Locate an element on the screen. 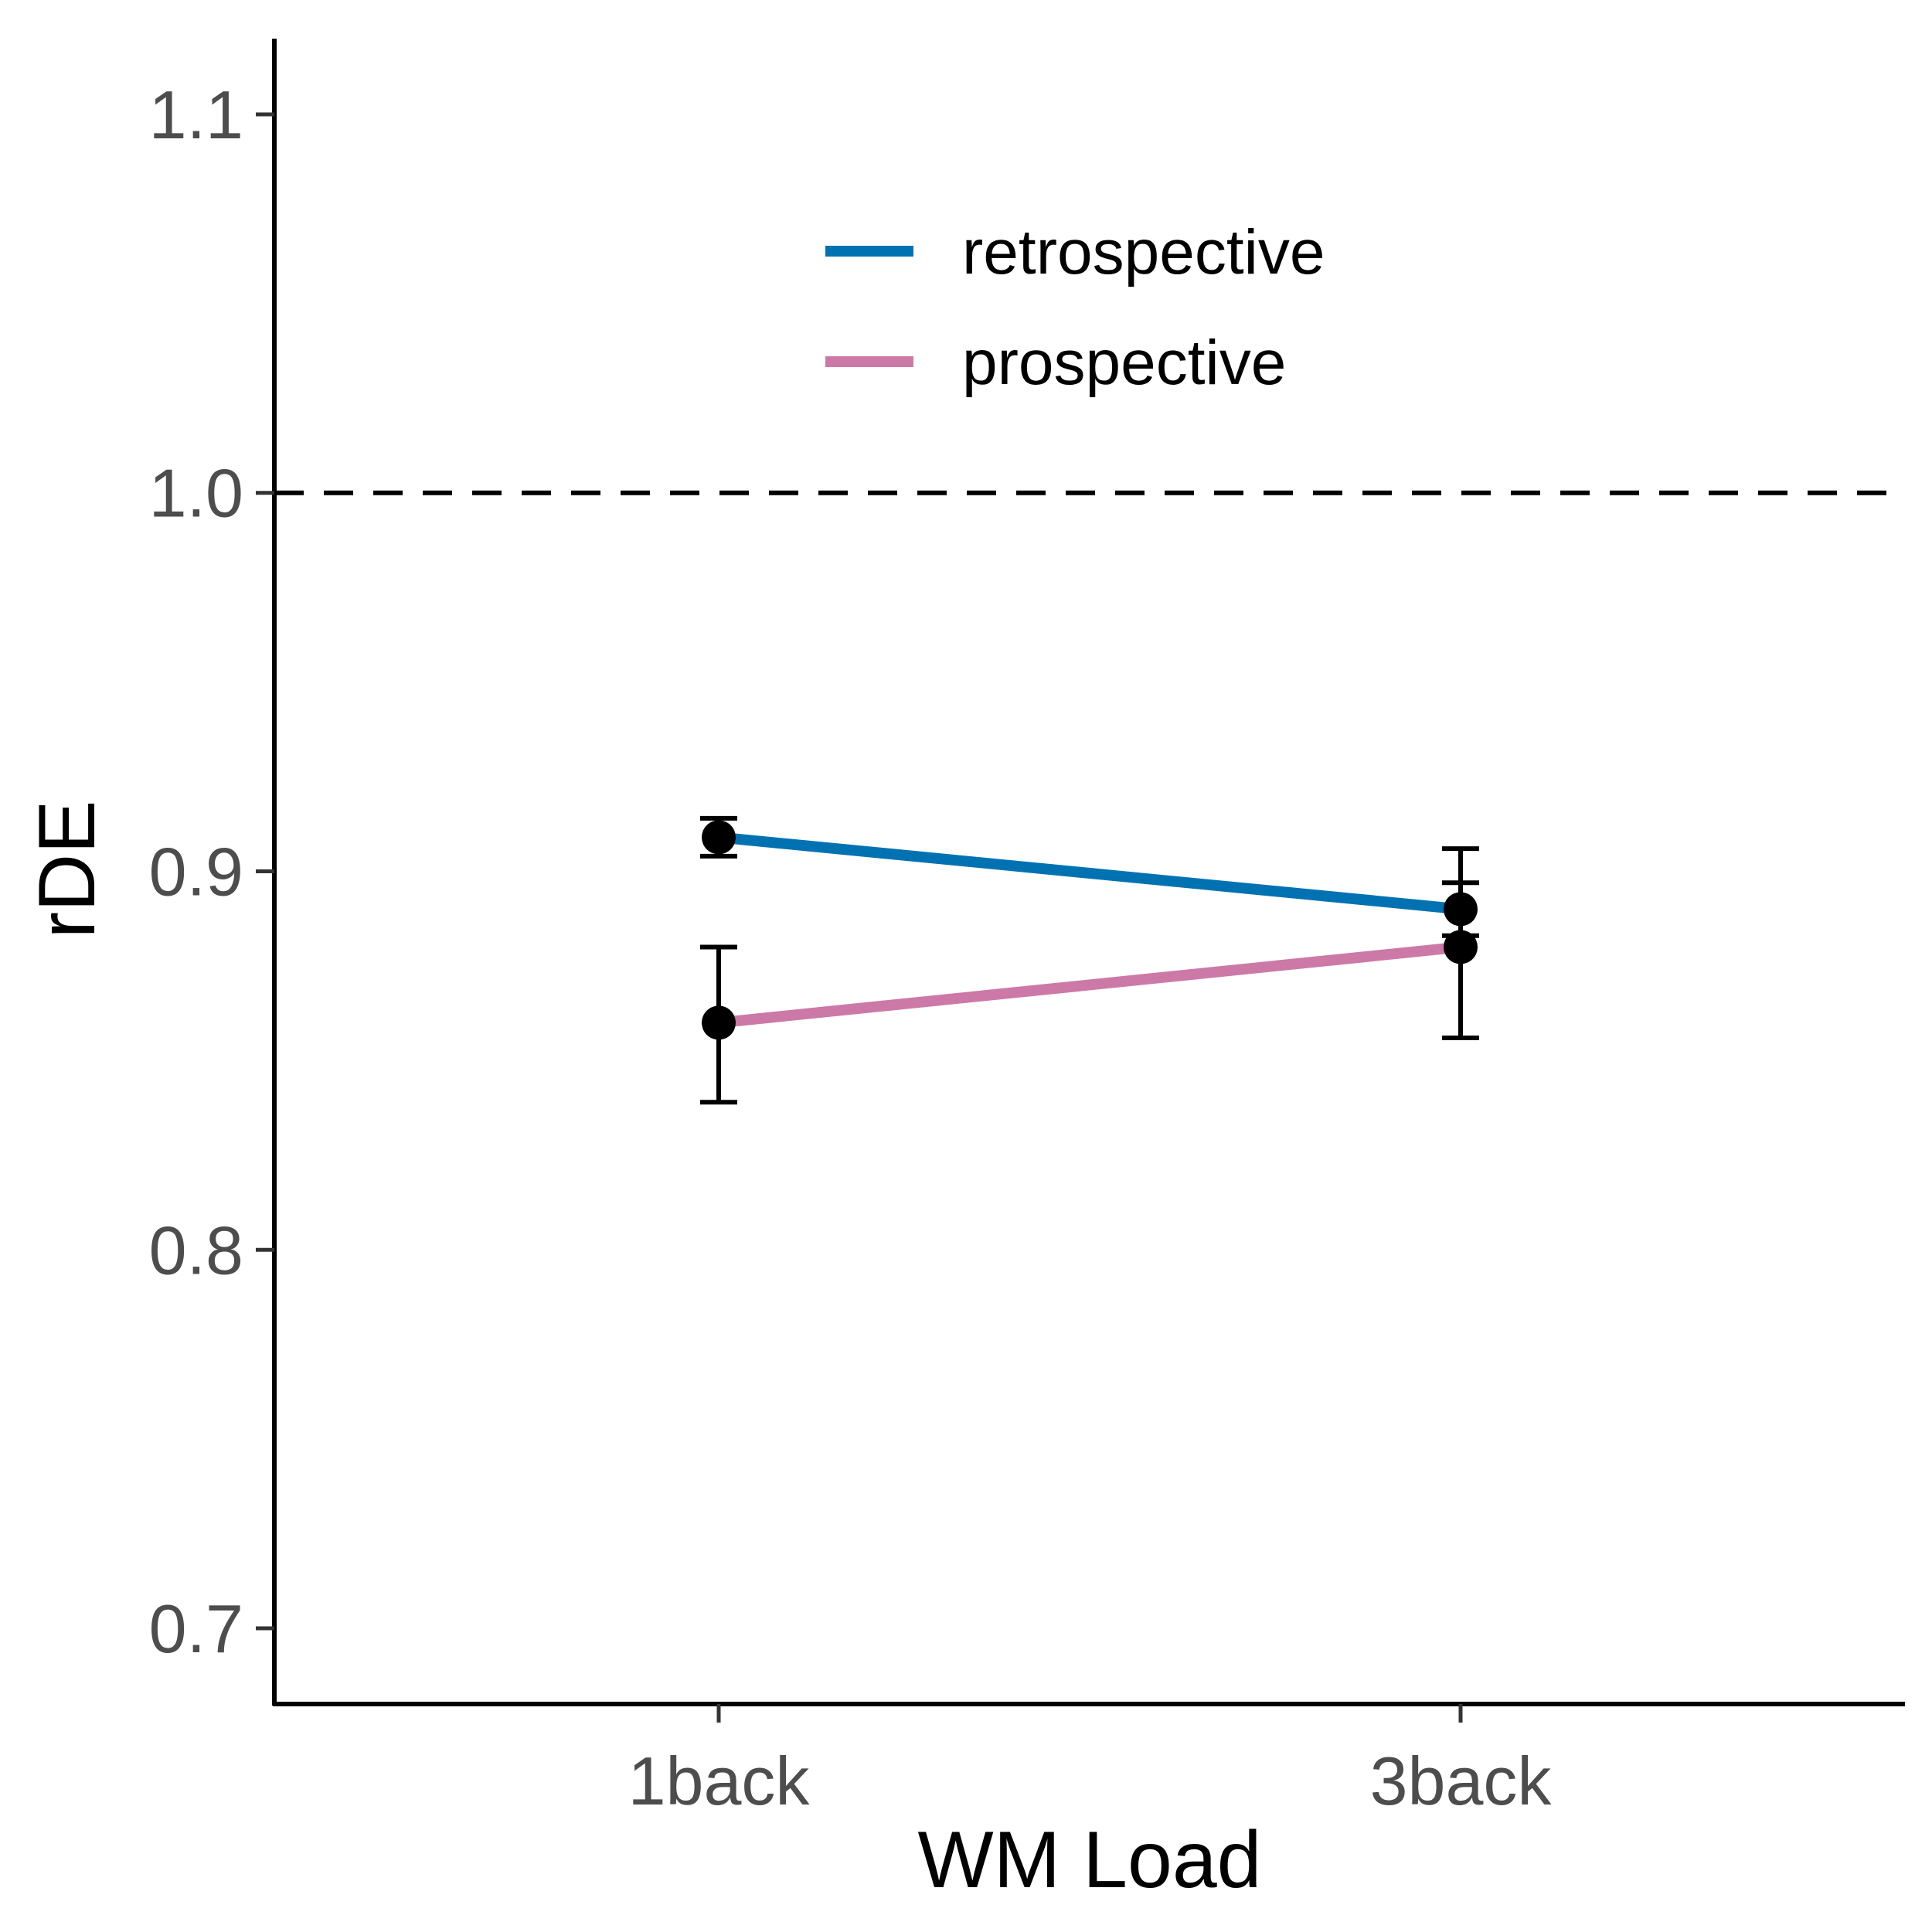 This screenshot has height=1932, width=1932. legend: retrospective prospective is located at coordinates (1075, 307).